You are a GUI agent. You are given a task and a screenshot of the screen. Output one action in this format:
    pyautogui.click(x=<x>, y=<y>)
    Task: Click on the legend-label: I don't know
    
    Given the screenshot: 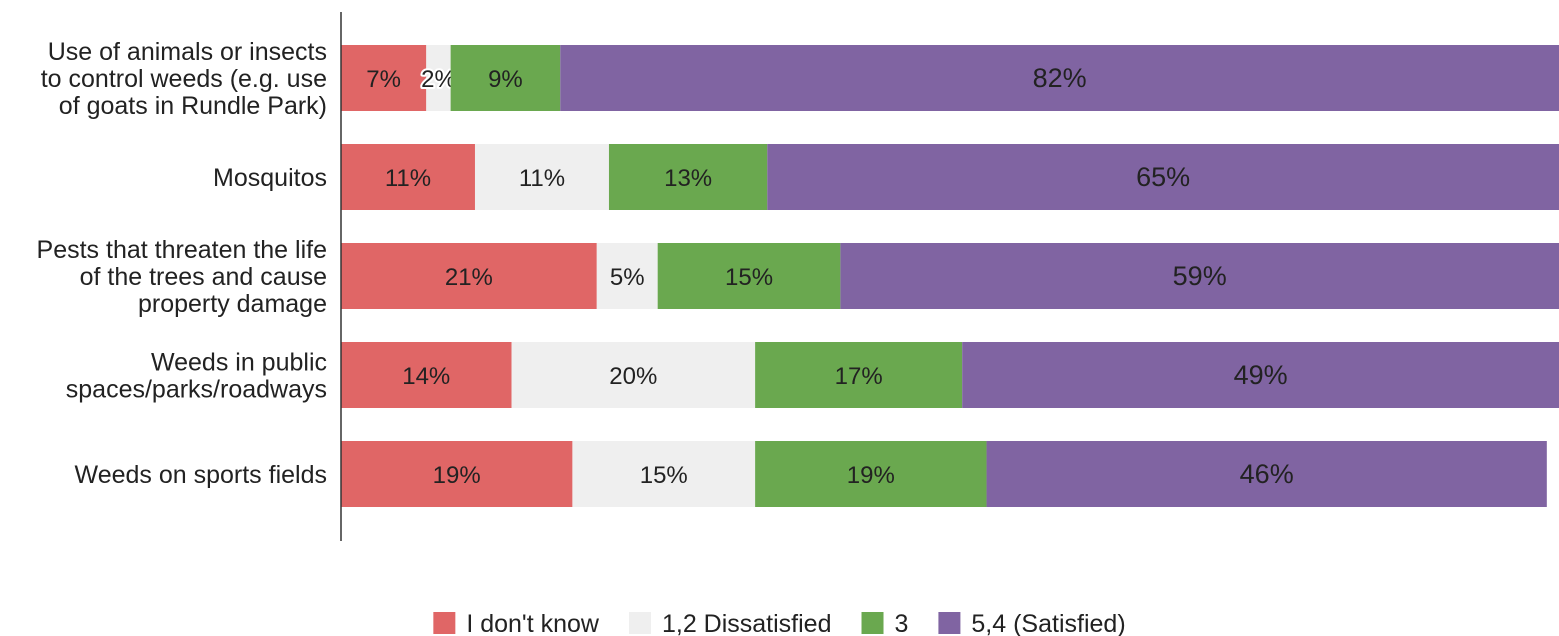 What is the action you would take?
    pyautogui.click(x=533, y=623)
    